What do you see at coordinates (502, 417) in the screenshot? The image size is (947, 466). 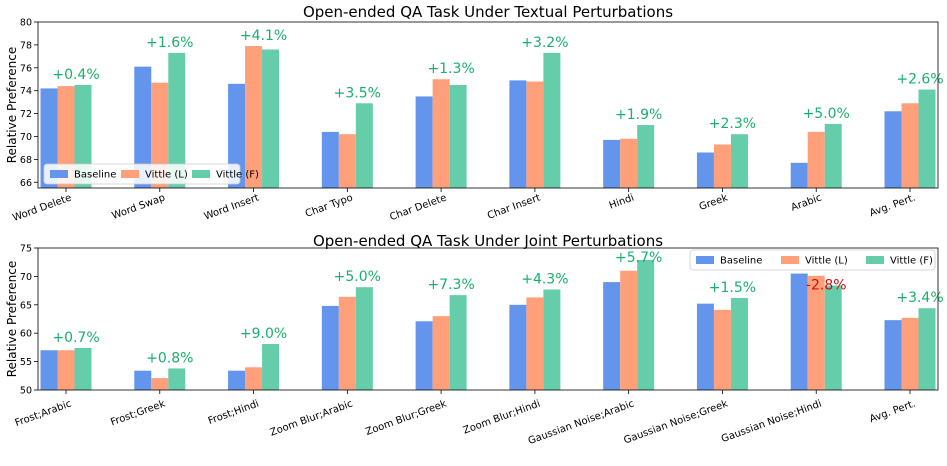 I see `x-tick-label: Zoom Blur;Hindi` at bounding box center [502, 417].